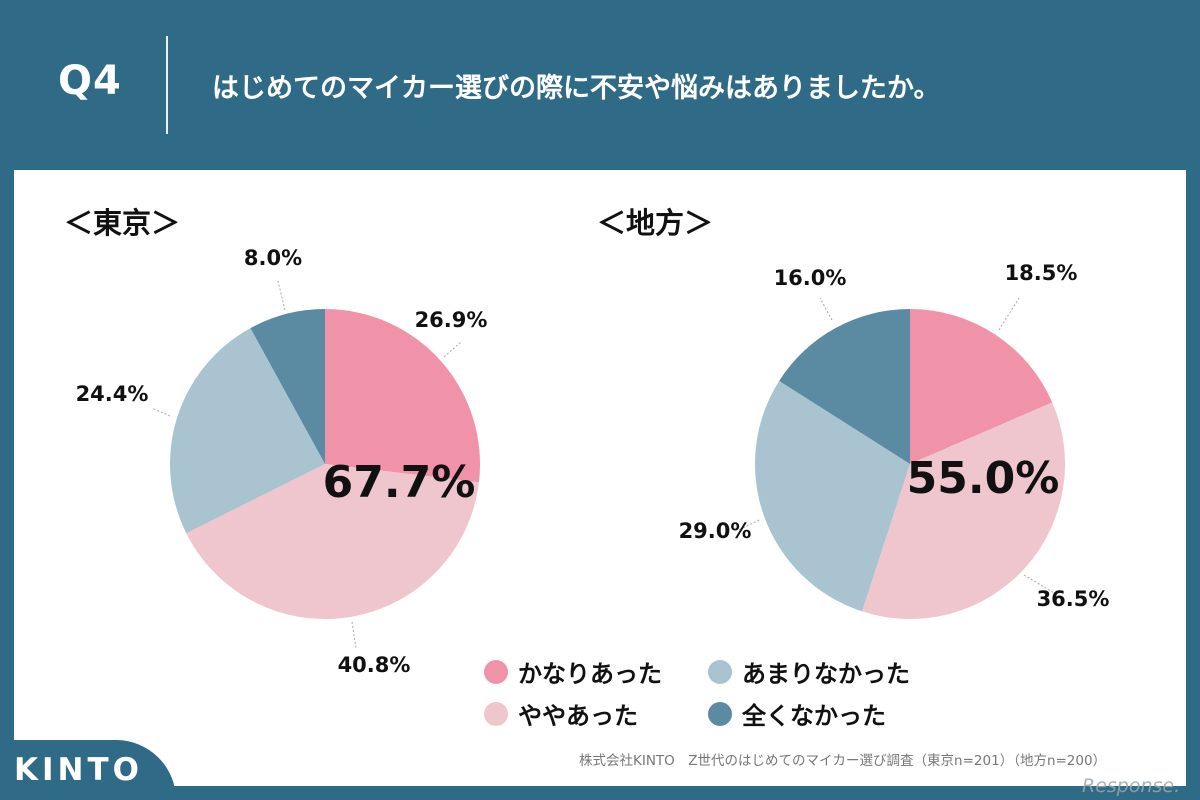  Describe the element at coordinates (451, 320) in the screenshot. I see `data-label-tokyo-kanari: 26.9%` at that location.